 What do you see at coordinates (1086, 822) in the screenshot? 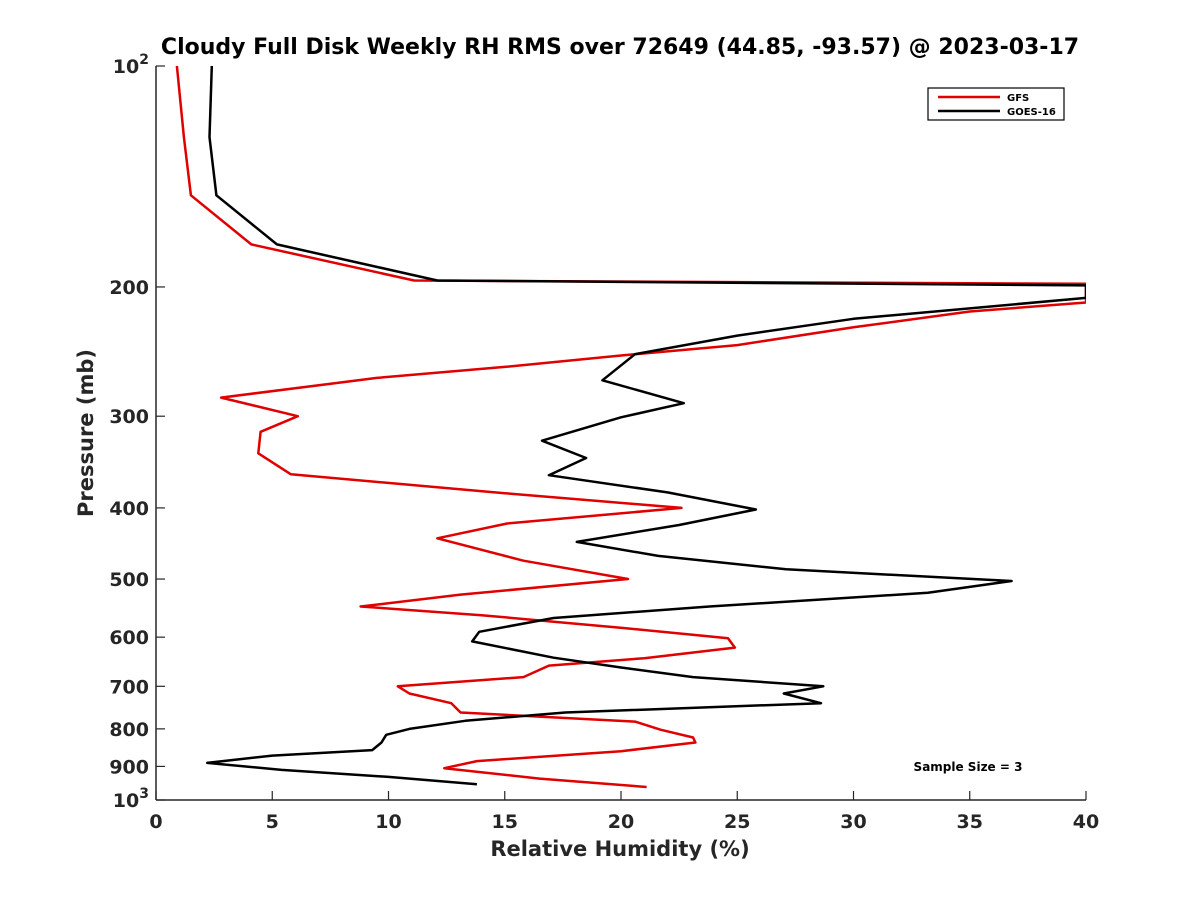
I see `x-tick-label: 40` at bounding box center [1086, 822].